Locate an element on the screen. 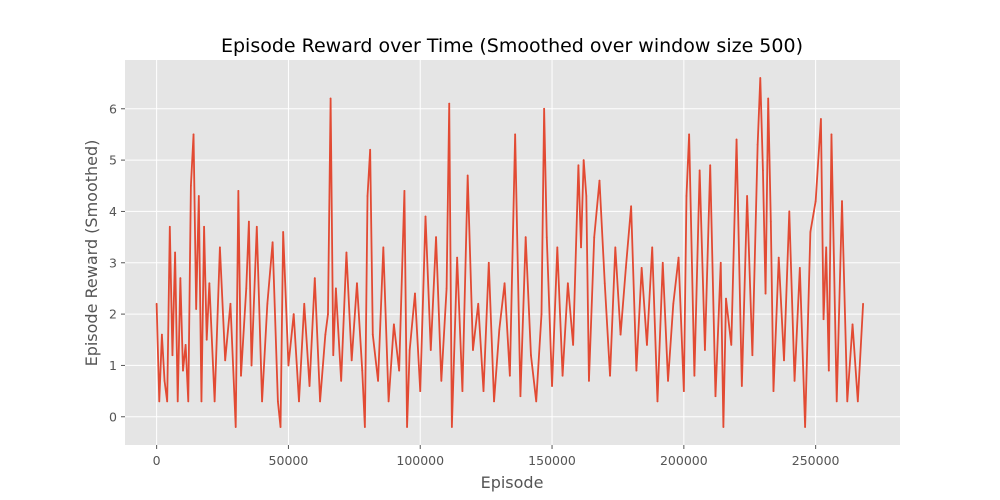 This screenshot has height=500, width=1000. x-tick-label: 150000 is located at coordinates (552, 460).